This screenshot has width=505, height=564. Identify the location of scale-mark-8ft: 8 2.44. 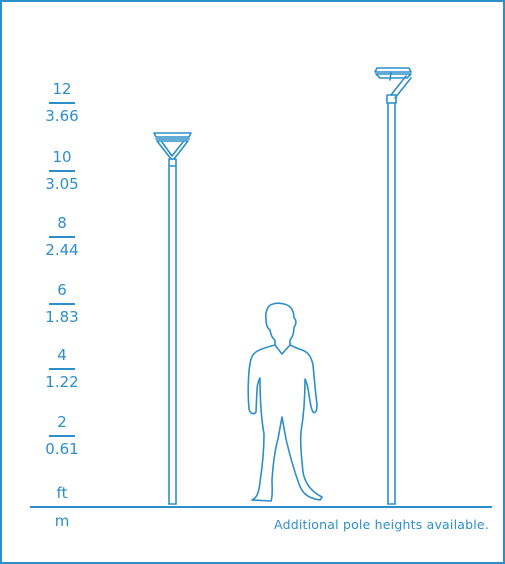
(62, 236).